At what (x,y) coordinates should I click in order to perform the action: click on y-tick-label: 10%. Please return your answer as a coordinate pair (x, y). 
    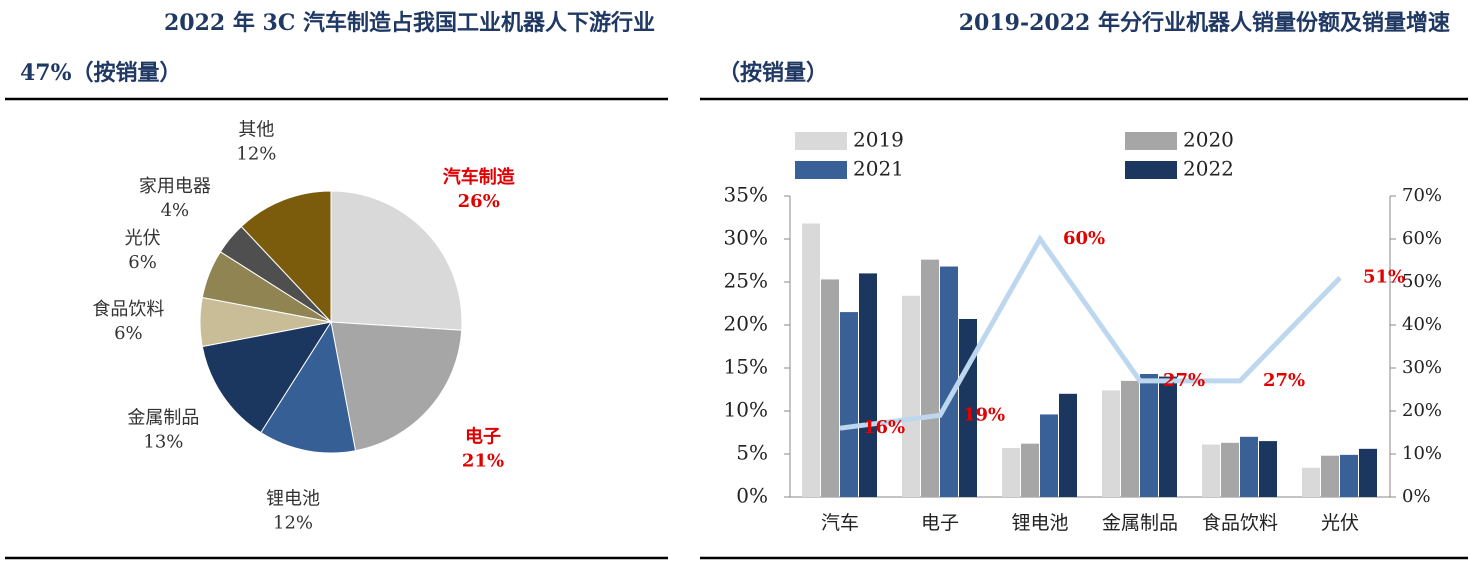
    Looking at the image, I should click on (746, 410).